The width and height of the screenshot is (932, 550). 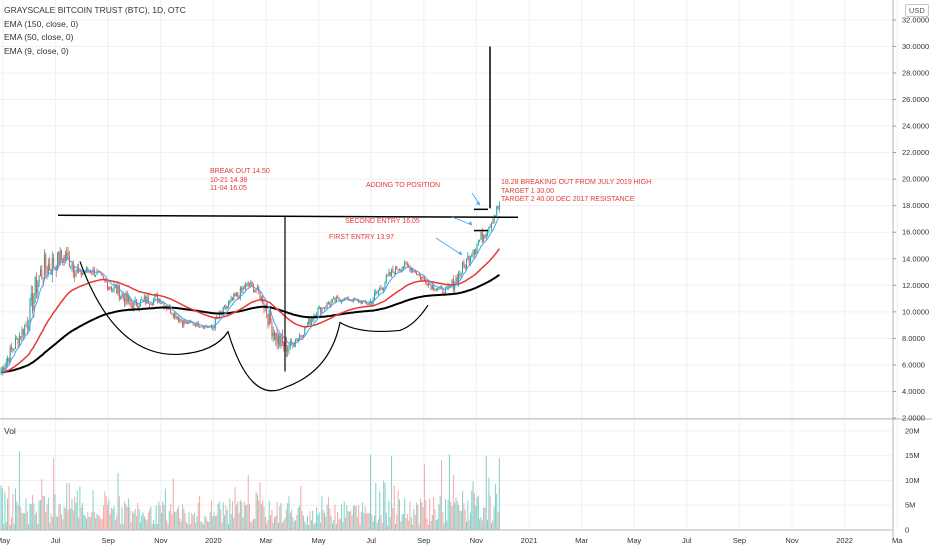 I want to click on time-tick-label: 2021, so click(x=529, y=540).